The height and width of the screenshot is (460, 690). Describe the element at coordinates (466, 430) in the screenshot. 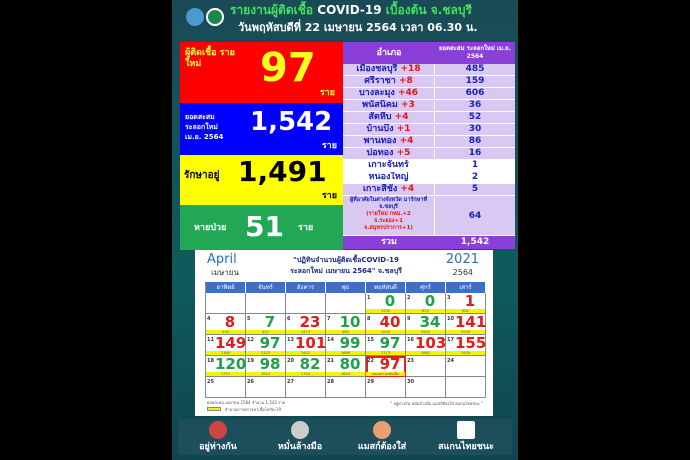

I see `thaichana-icon` at that location.